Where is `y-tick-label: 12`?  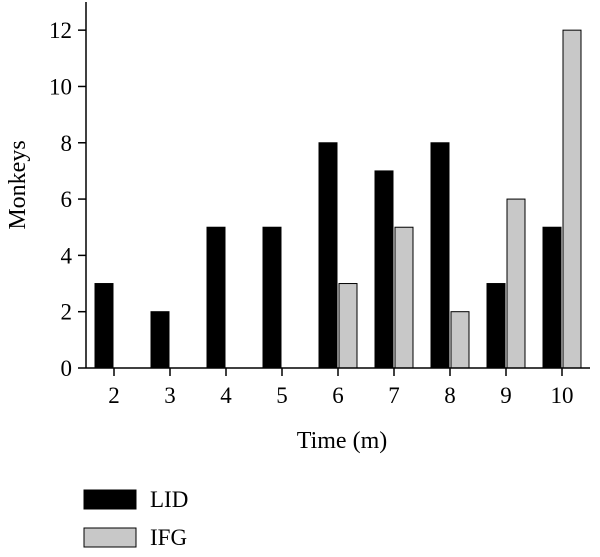 y-tick-label: 12 is located at coordinates (60, 30).